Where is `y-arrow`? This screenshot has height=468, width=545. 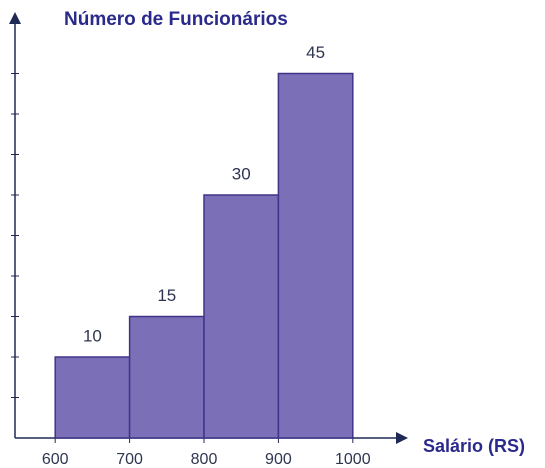
y-arrow is located at coordinates (15, 18).